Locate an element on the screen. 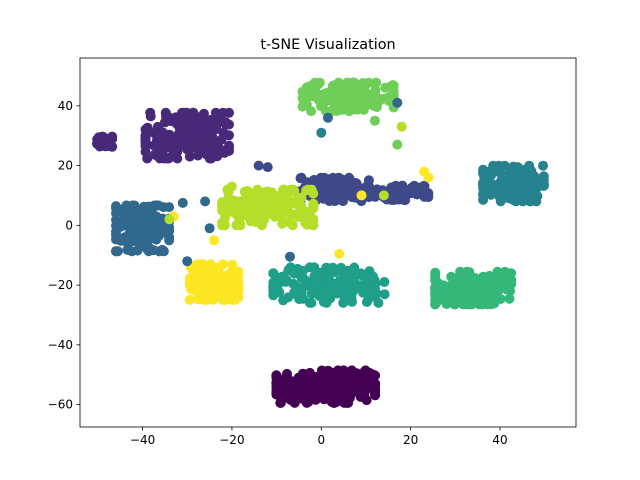 This screenshot has width=640, height=480. x-axis: −40 −20 0 20 40 is located at coordinates (319, 437).